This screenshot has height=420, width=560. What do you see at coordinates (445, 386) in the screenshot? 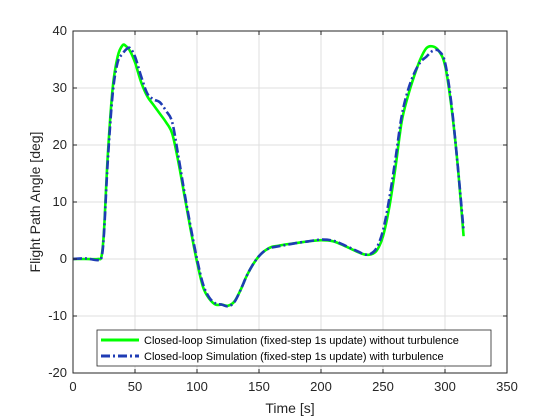
I see `x-tick-label: 300` at bounding box center [445, 386].